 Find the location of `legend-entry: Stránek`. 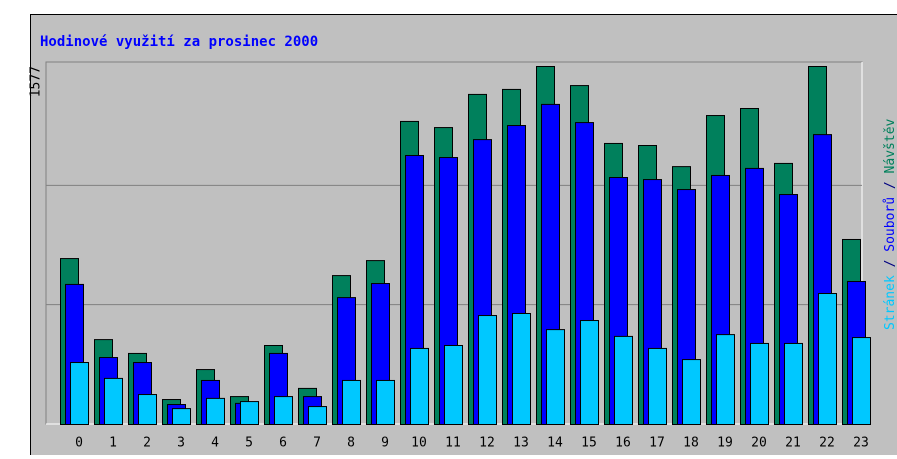

legend-entry: Stránek is located at coordinates (890, 302).